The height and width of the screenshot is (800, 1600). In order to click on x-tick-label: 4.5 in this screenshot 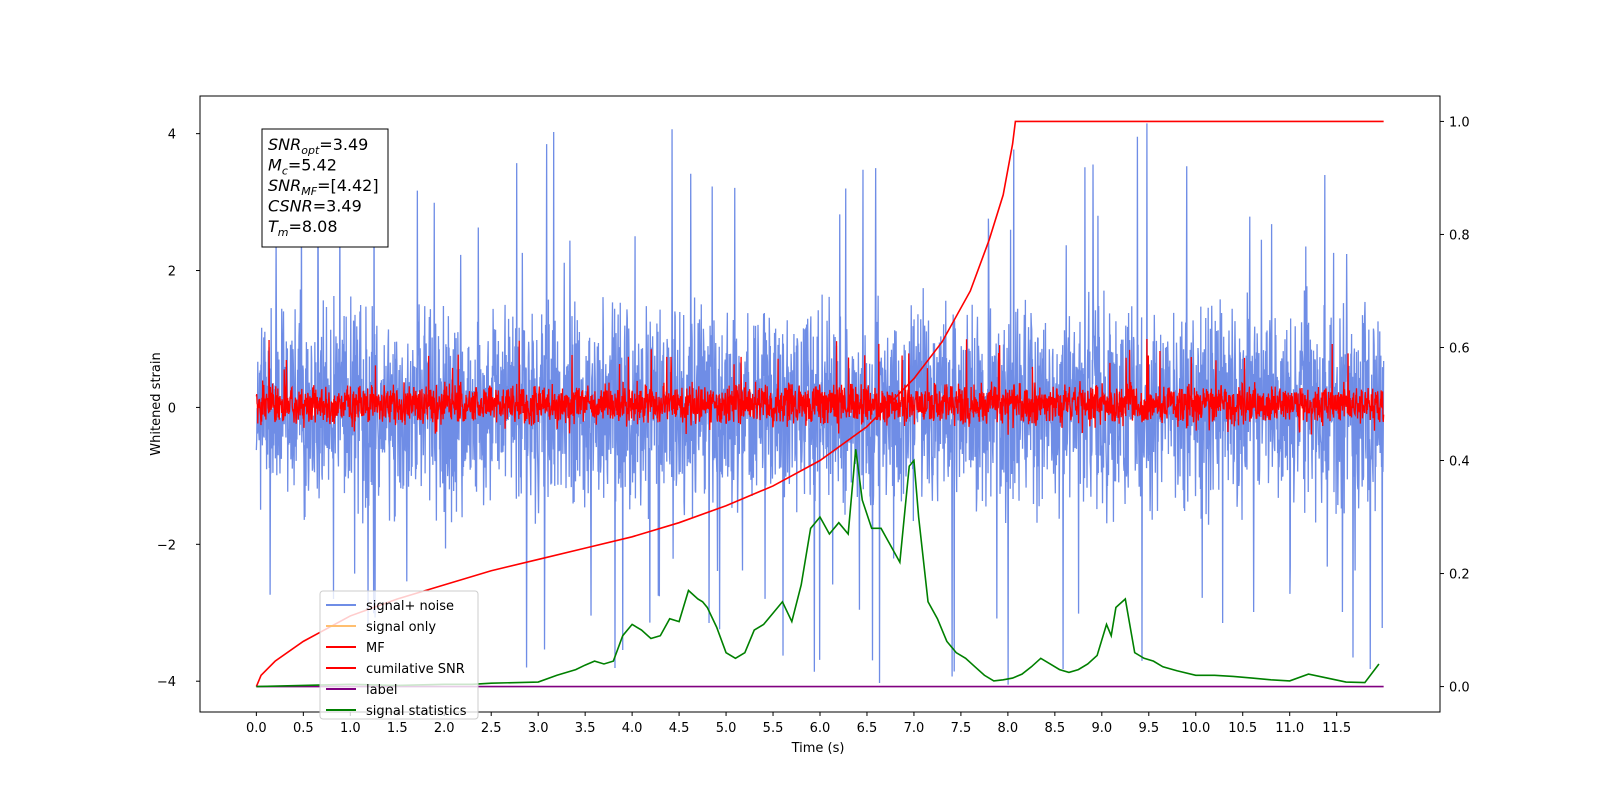, I will do `click(679, 728)`.